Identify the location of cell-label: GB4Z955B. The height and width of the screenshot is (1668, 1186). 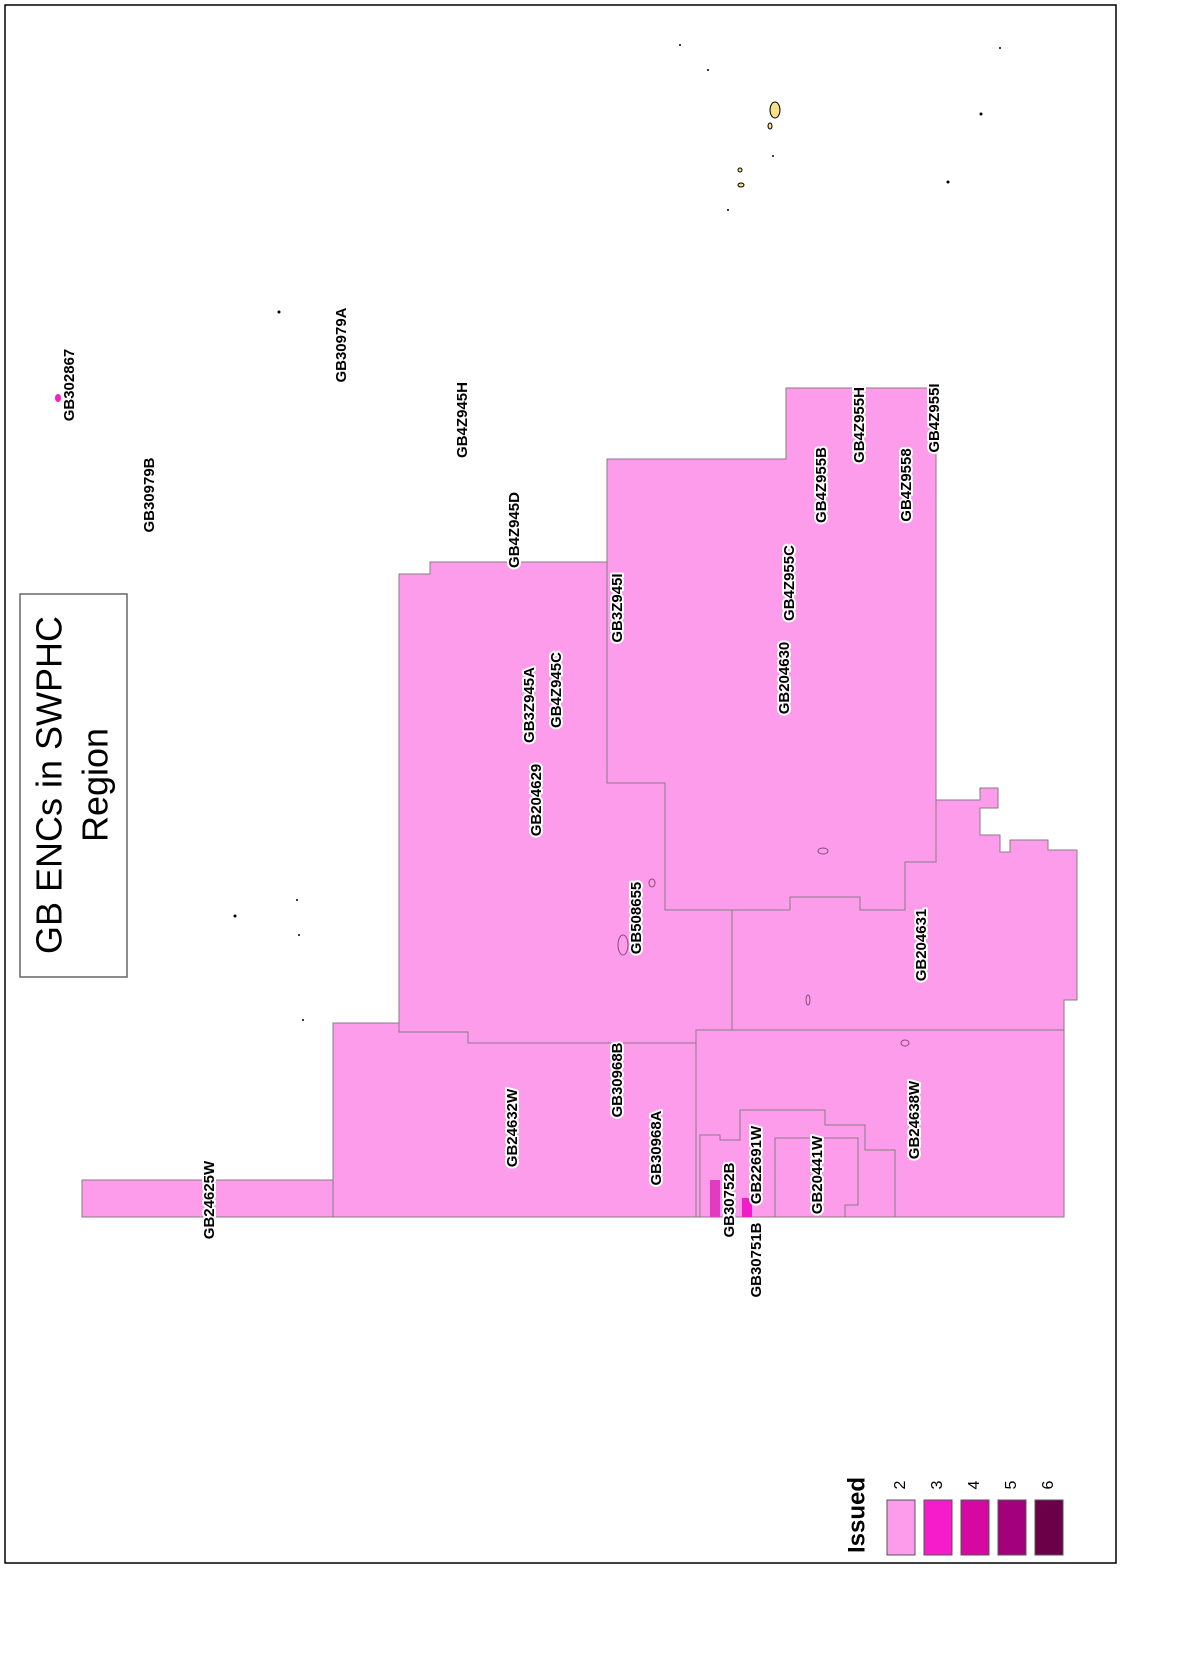
(821, 485).